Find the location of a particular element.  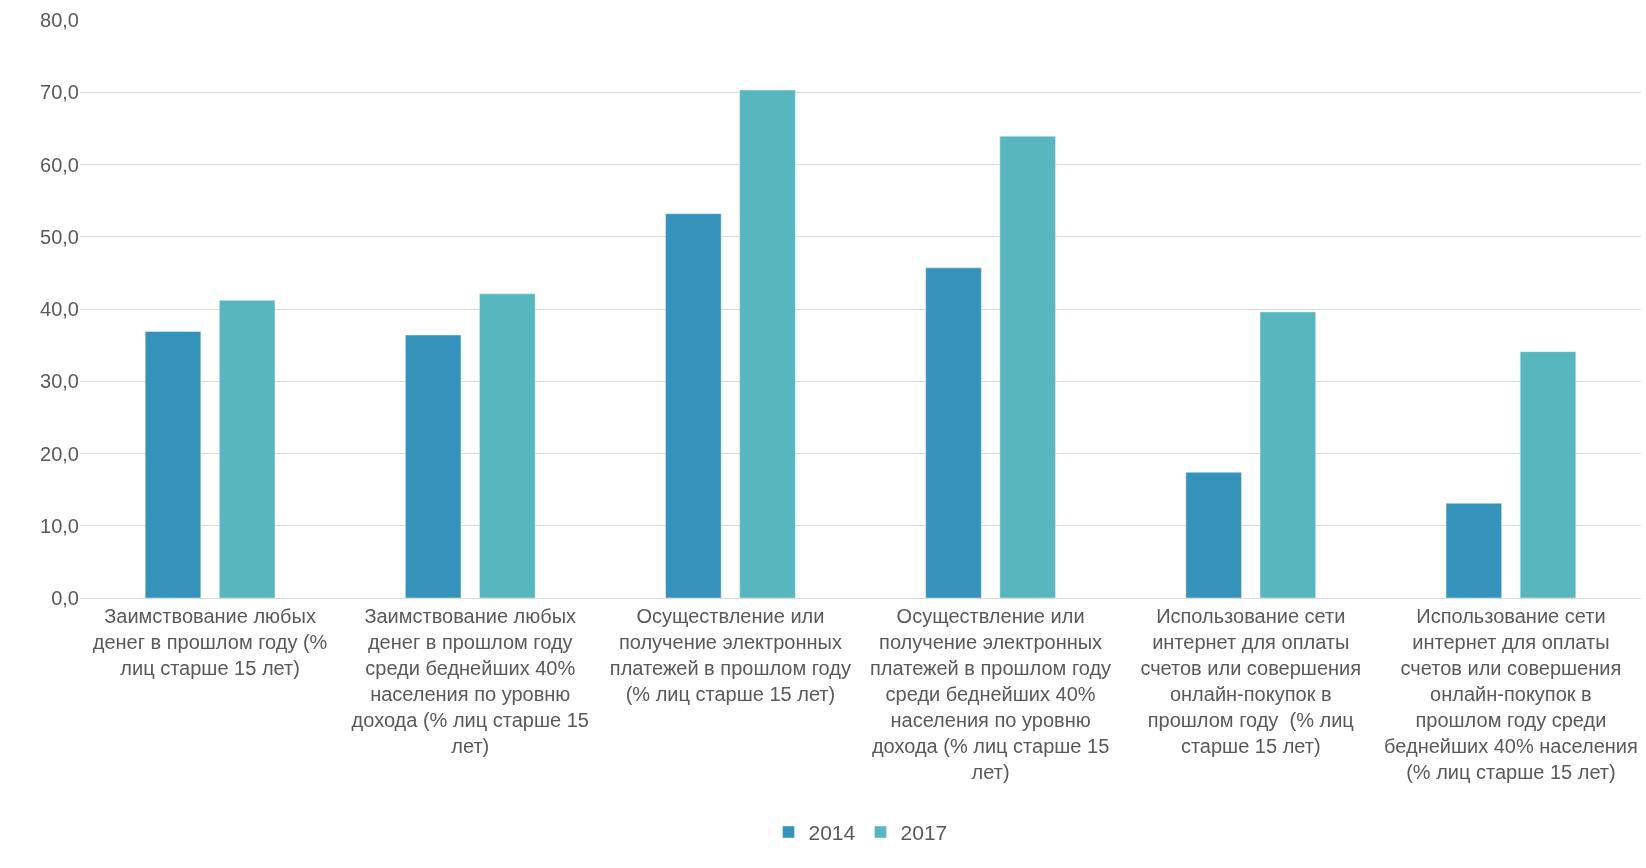

y-tick-label: 0,0 is located at coordinates (65, 598).